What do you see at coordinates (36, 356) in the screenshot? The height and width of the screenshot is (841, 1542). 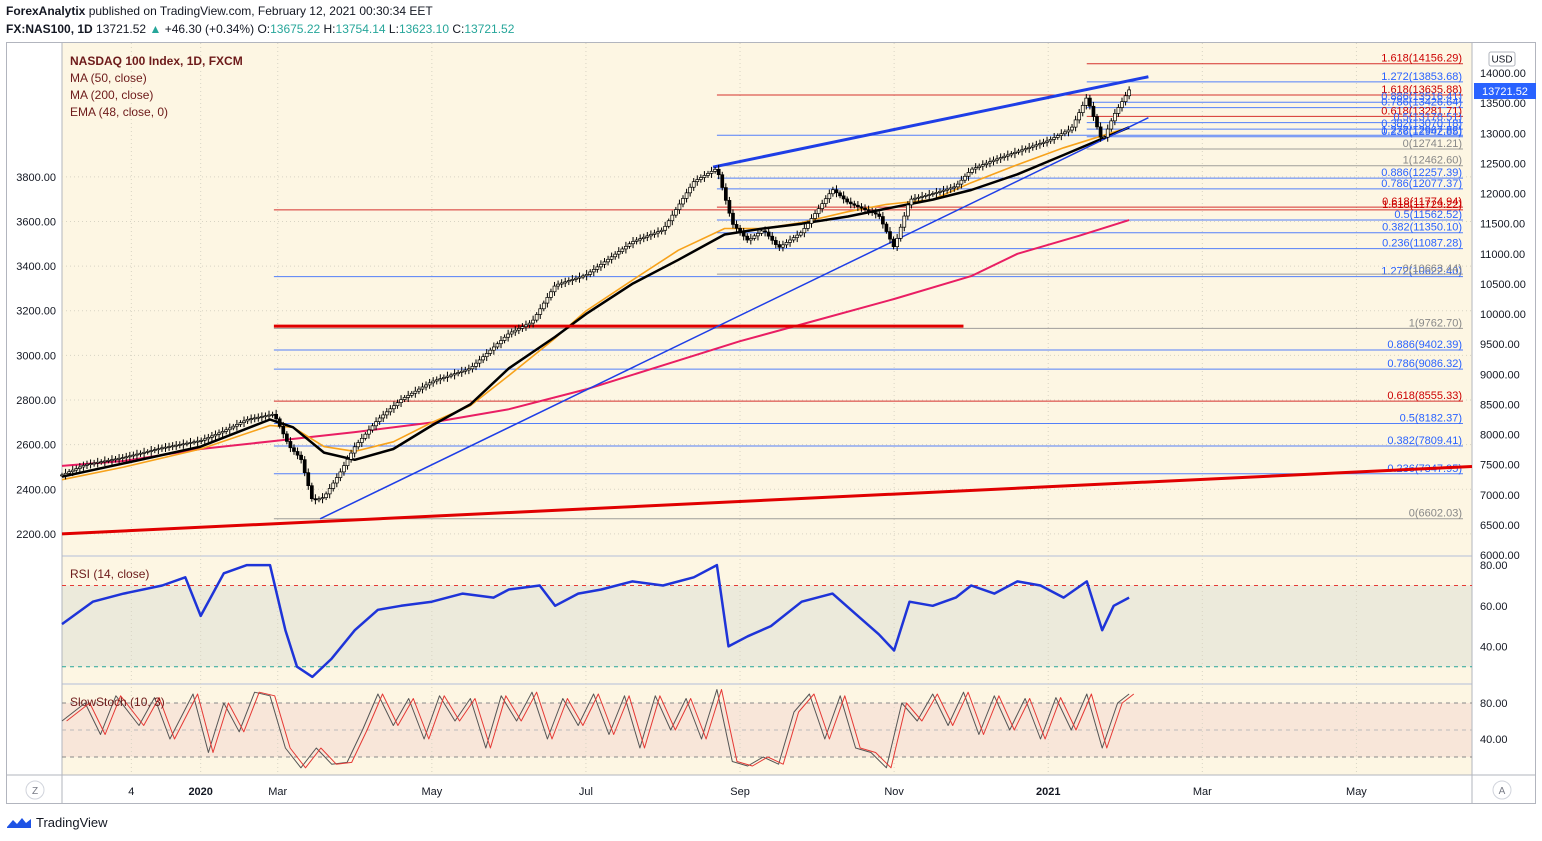 I see `left-axis-label: 3000.00` at bounding box center [36, 356].